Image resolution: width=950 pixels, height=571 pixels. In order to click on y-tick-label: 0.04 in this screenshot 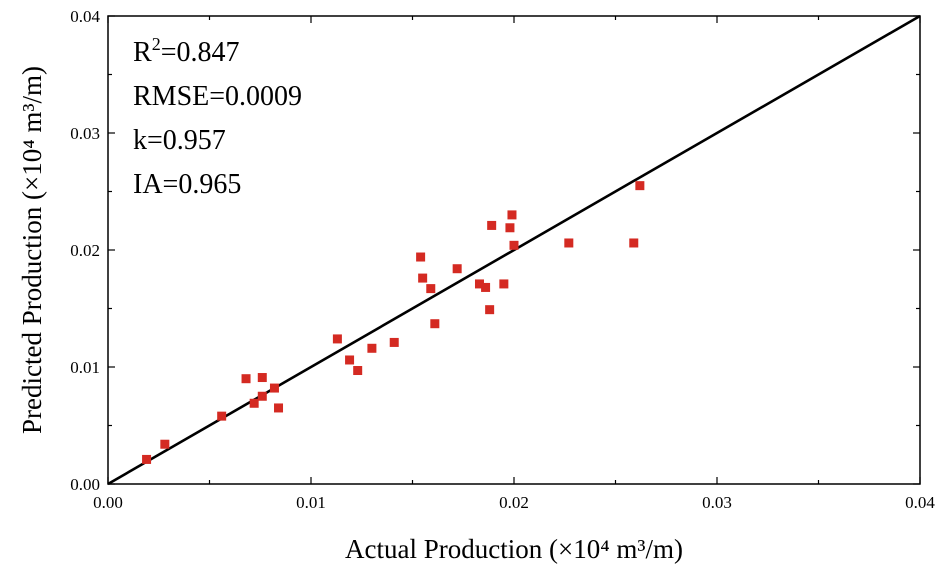, I will do `click(85, 16)`.